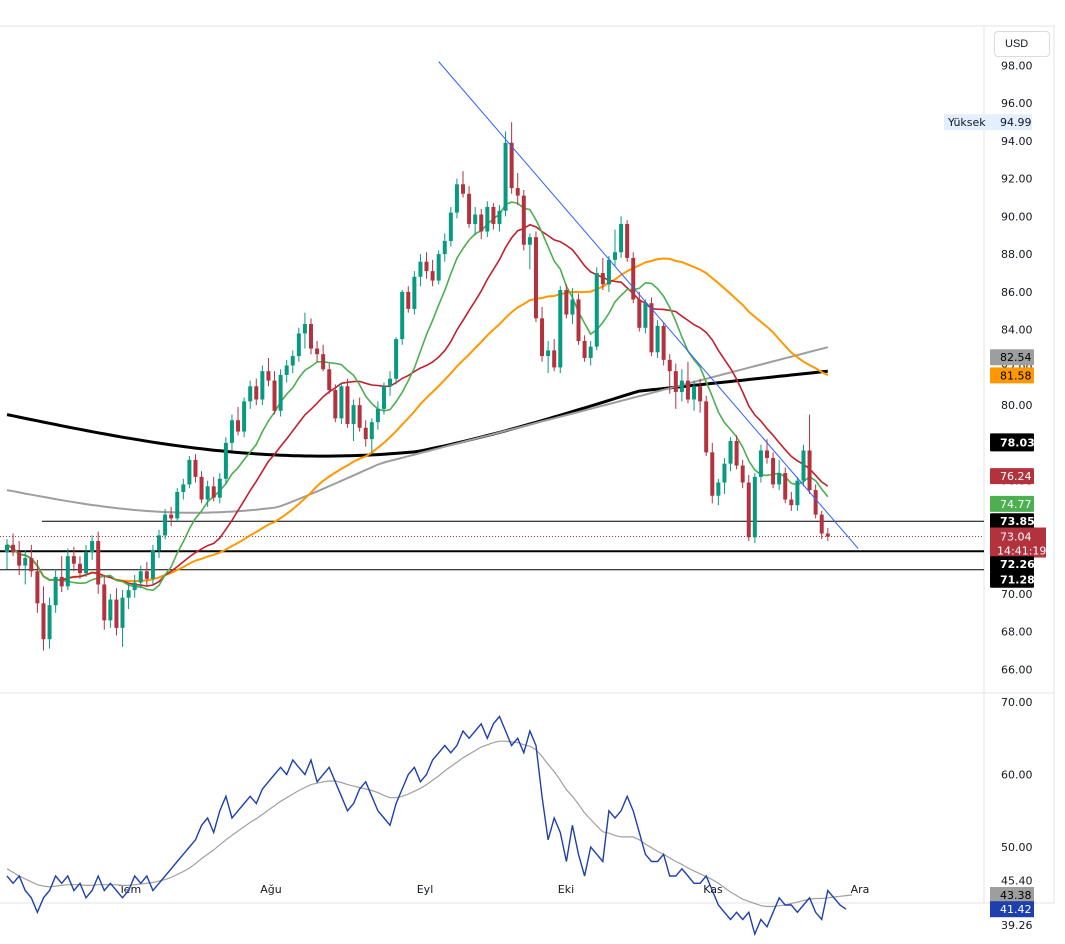 The image size is (1065, 944). What do you see at coordinates (1021, 551) in the screenshot?
I see `countdown-timer: 14:41:19` at bounding box center [1021, 551].